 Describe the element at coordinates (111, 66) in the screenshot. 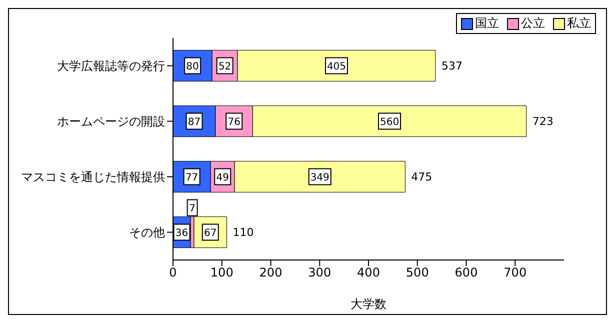

I see `y-tick-label: 大学広報誌等の発行` at that location.